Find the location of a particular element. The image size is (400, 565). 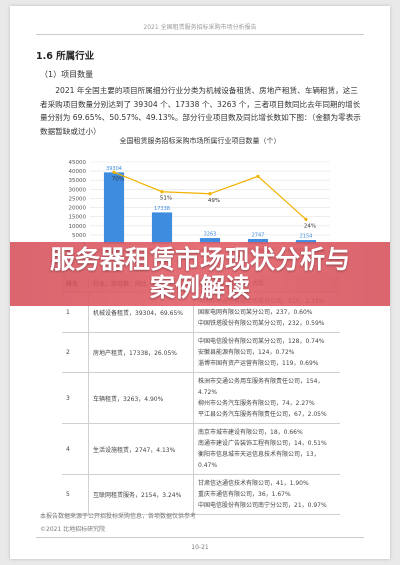

buyer-line: 中国电信股份有限公司南宁分公司，21，0.97% is located at coordinates (262, 505).